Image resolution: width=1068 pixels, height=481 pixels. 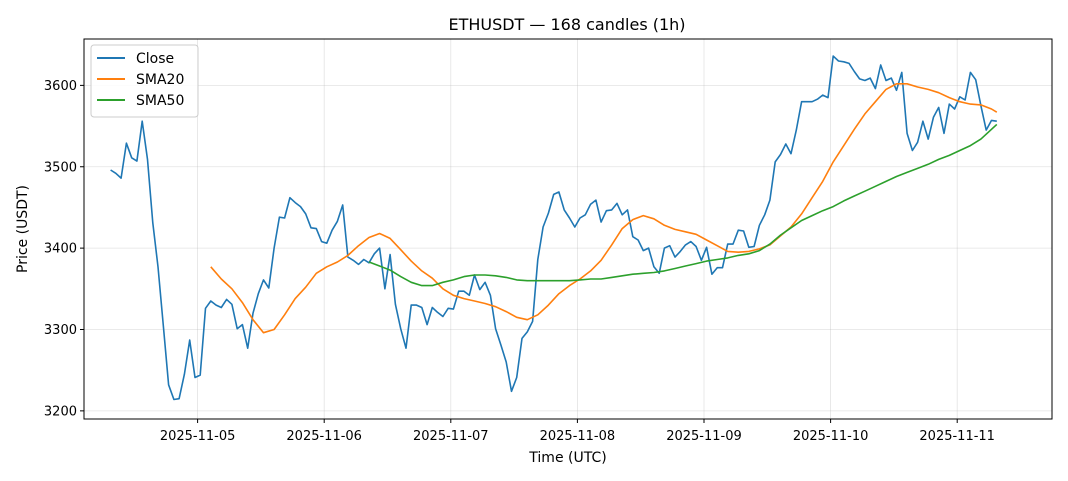 What do you see at coordinates (198, 436) in the screenshot?
I see `x-tick-label: 2025-11-05` at bounding box center [198, 436].